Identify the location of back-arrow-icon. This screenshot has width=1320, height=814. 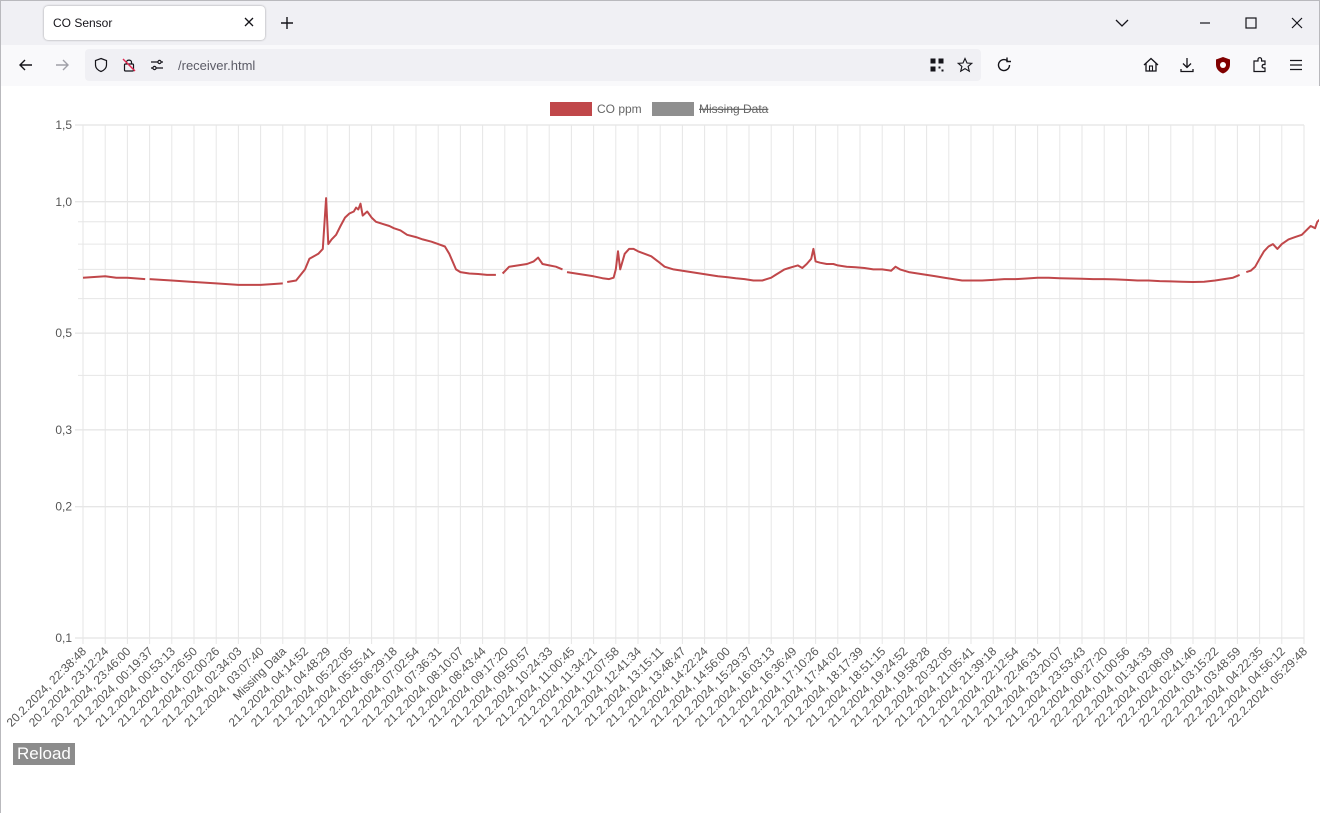
(26, 65).